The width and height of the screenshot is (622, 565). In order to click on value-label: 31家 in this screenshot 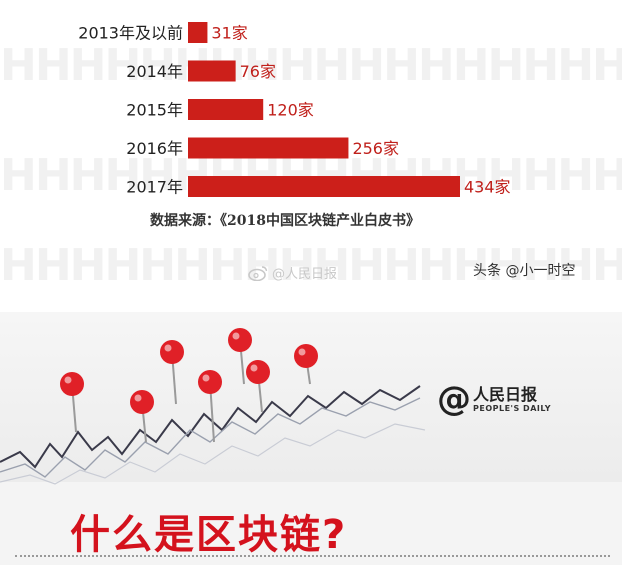, I will do `click(229, 33)`.